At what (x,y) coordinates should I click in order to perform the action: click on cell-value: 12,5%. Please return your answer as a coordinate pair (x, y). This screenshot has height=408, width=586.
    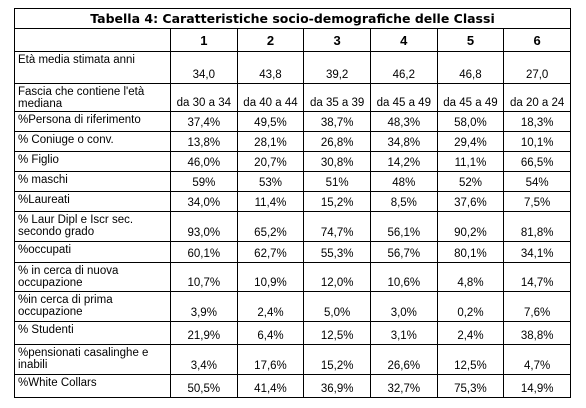
    Looking at the image, I should click on (470, 359).